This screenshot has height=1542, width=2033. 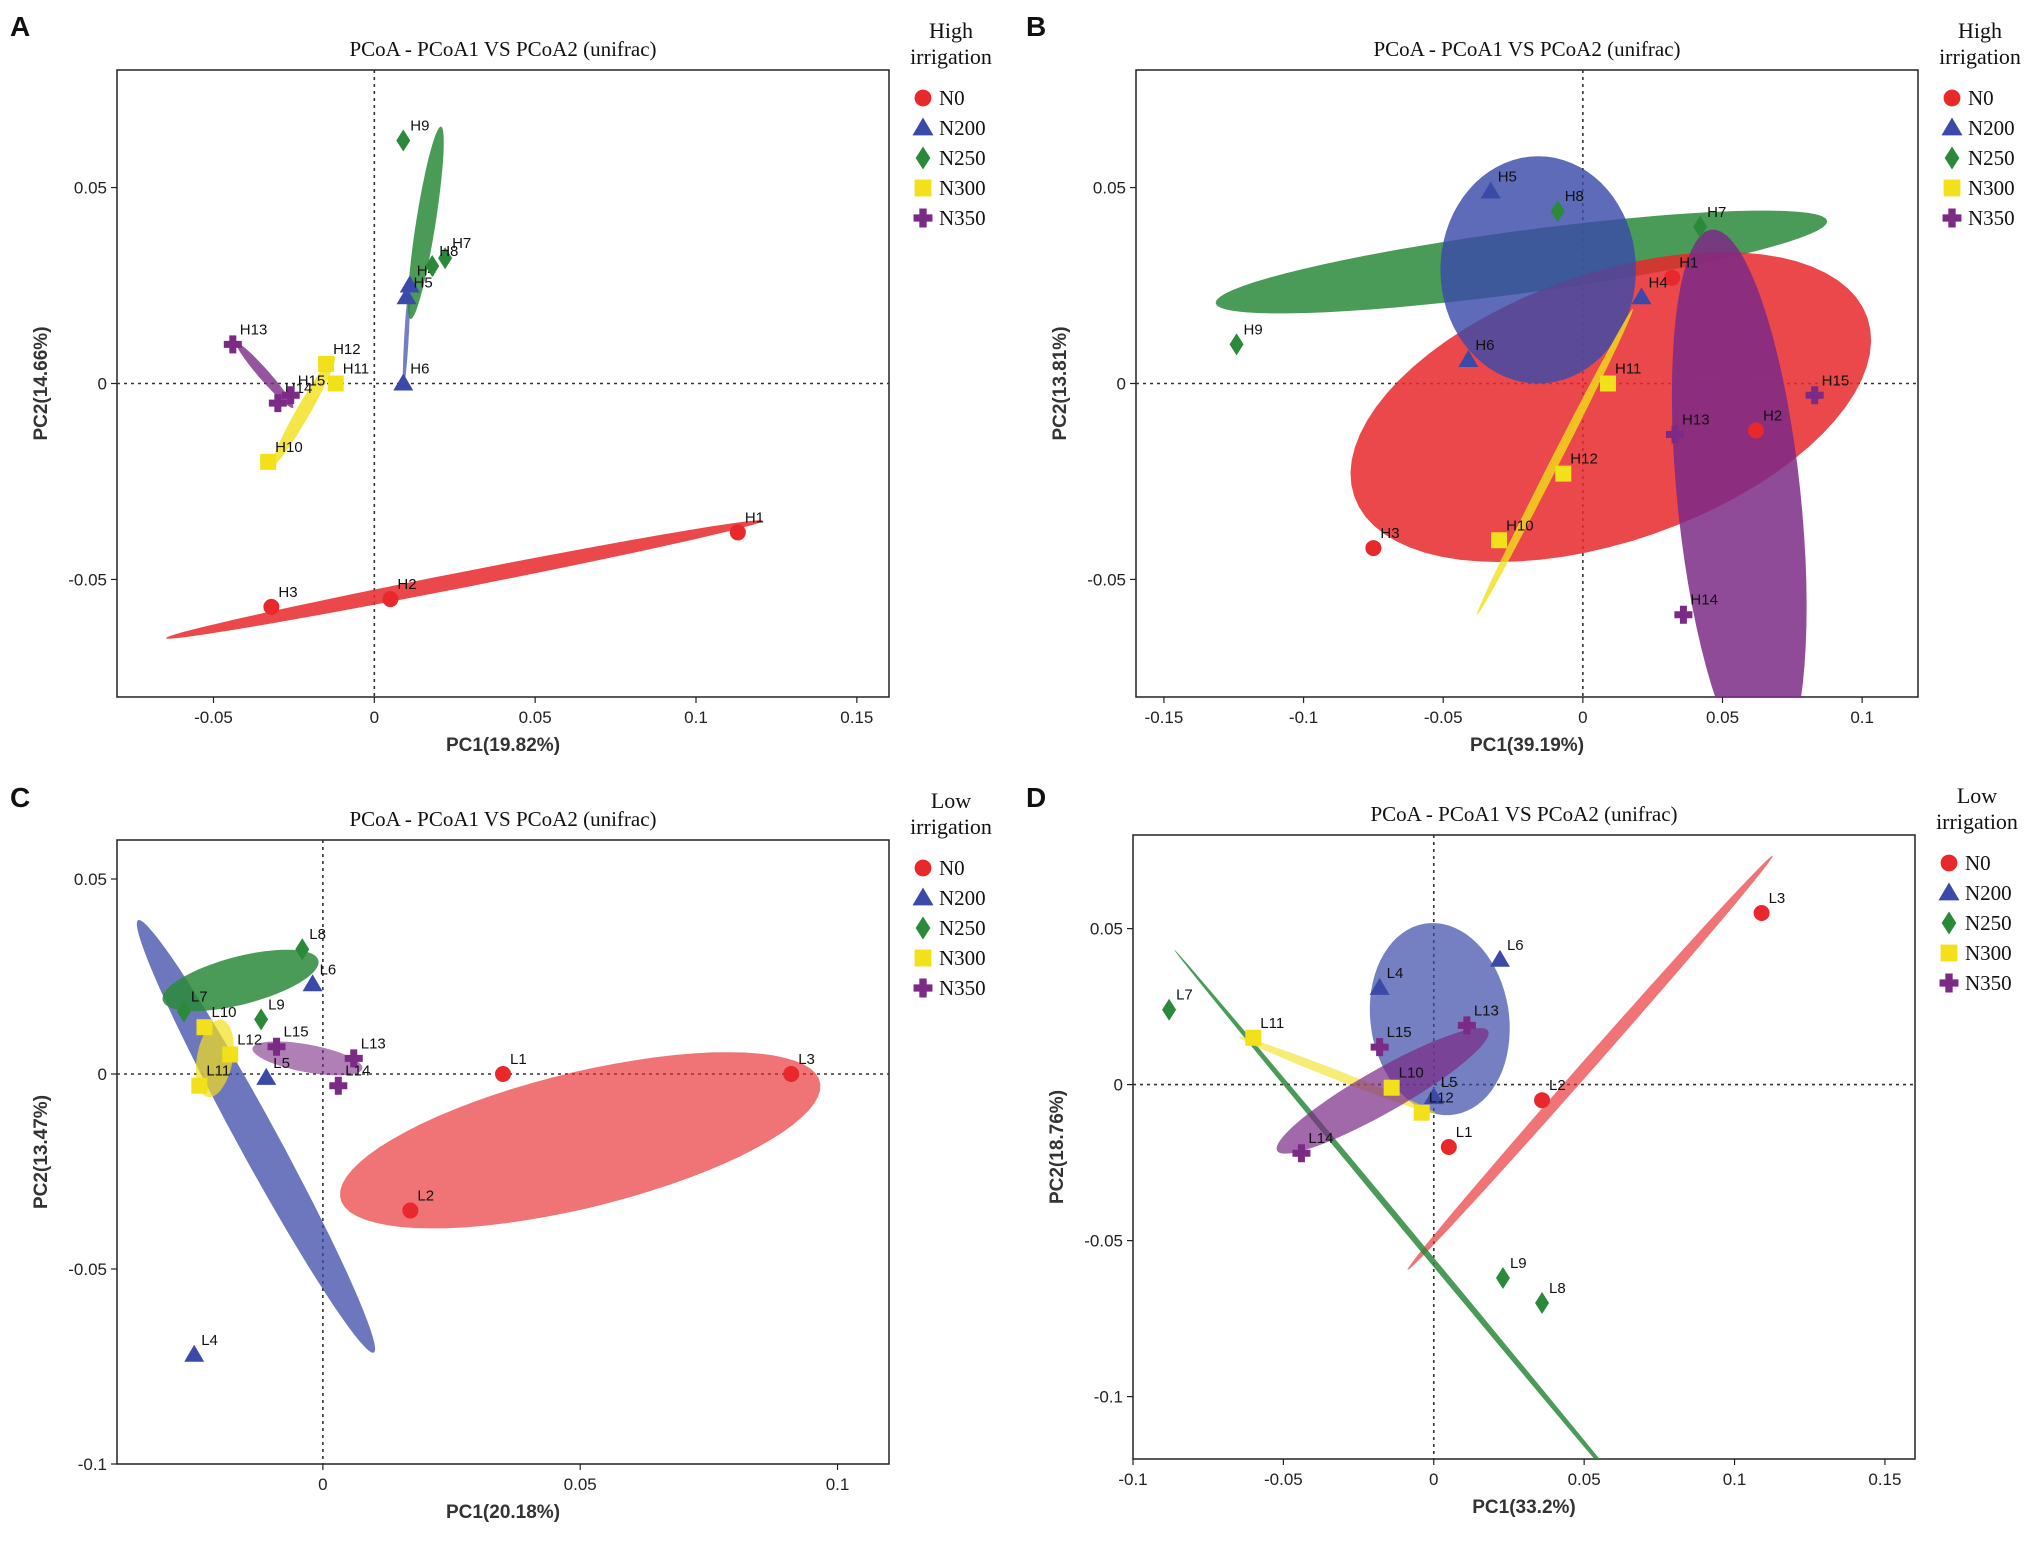 I want to click on point-label: L4, so click(x=1395, y=973).